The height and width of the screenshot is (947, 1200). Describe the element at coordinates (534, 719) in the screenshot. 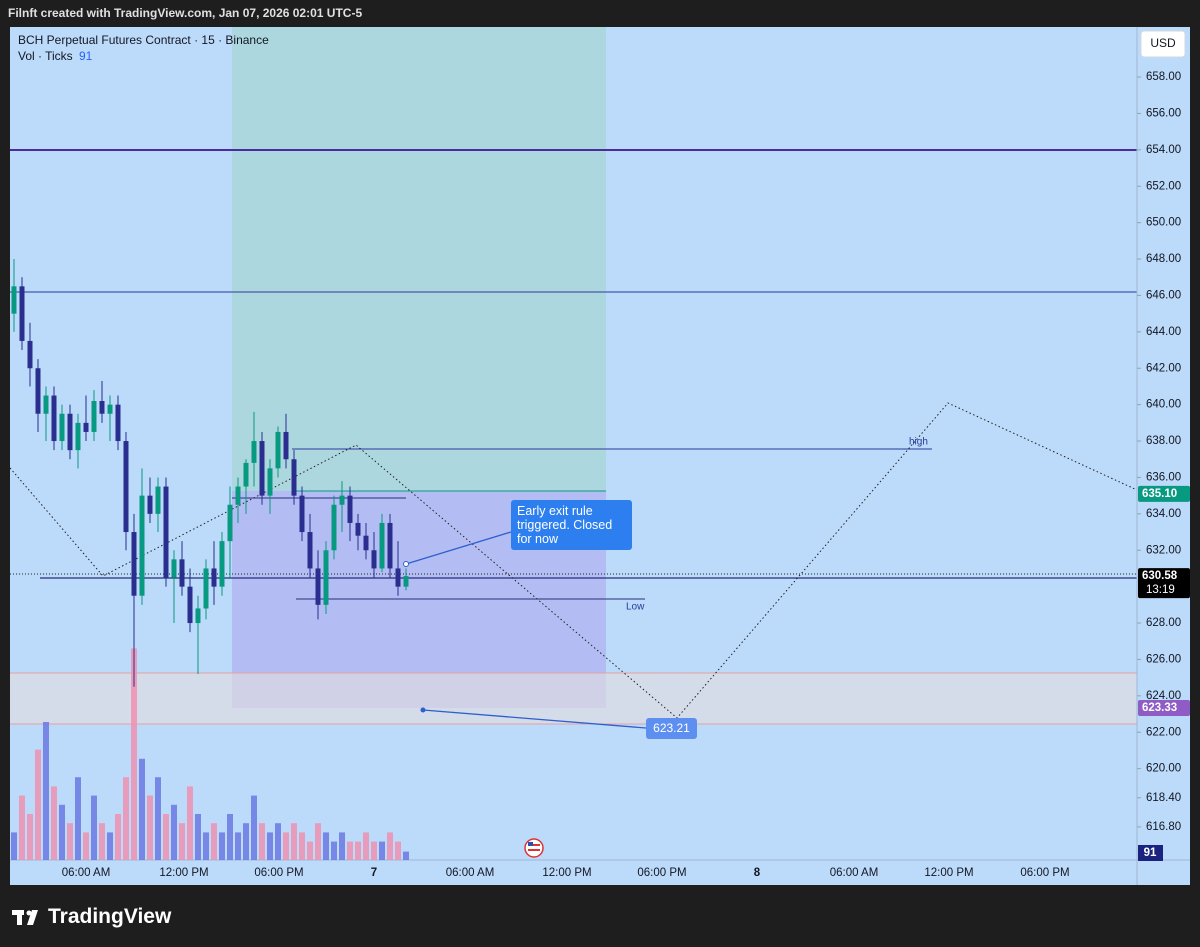

I see `target-connector` at that location.